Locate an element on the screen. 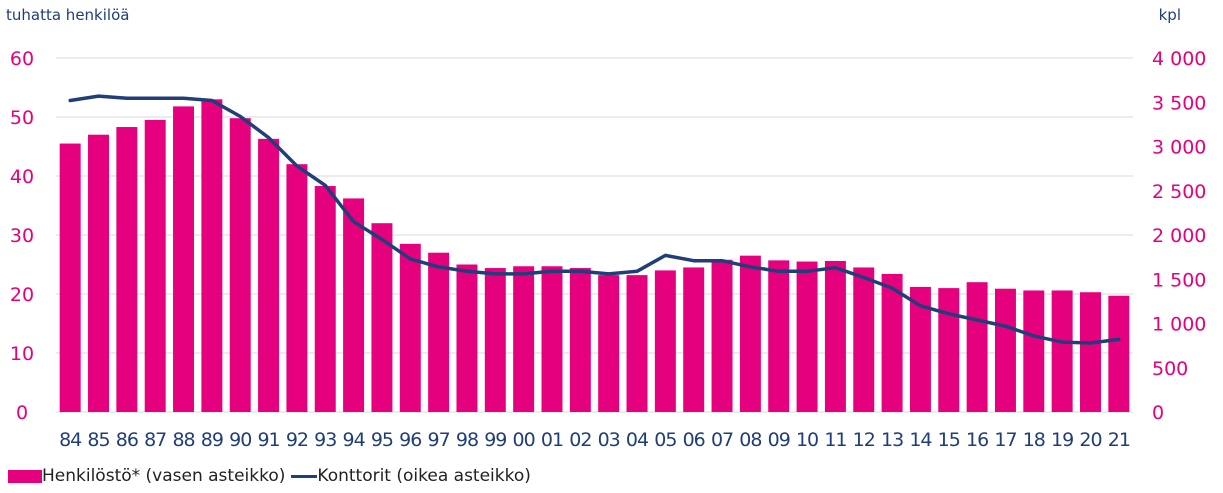 The image size is (1223, 493). x-tick-label: 94 is located at coordinates (353, 440).